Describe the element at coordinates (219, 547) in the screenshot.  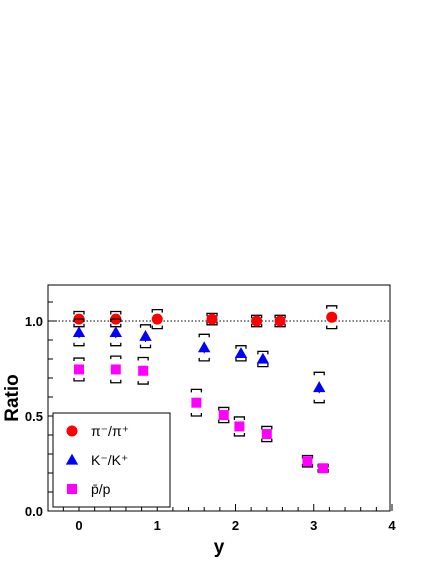
I see `x-axis-title: y` at that location.